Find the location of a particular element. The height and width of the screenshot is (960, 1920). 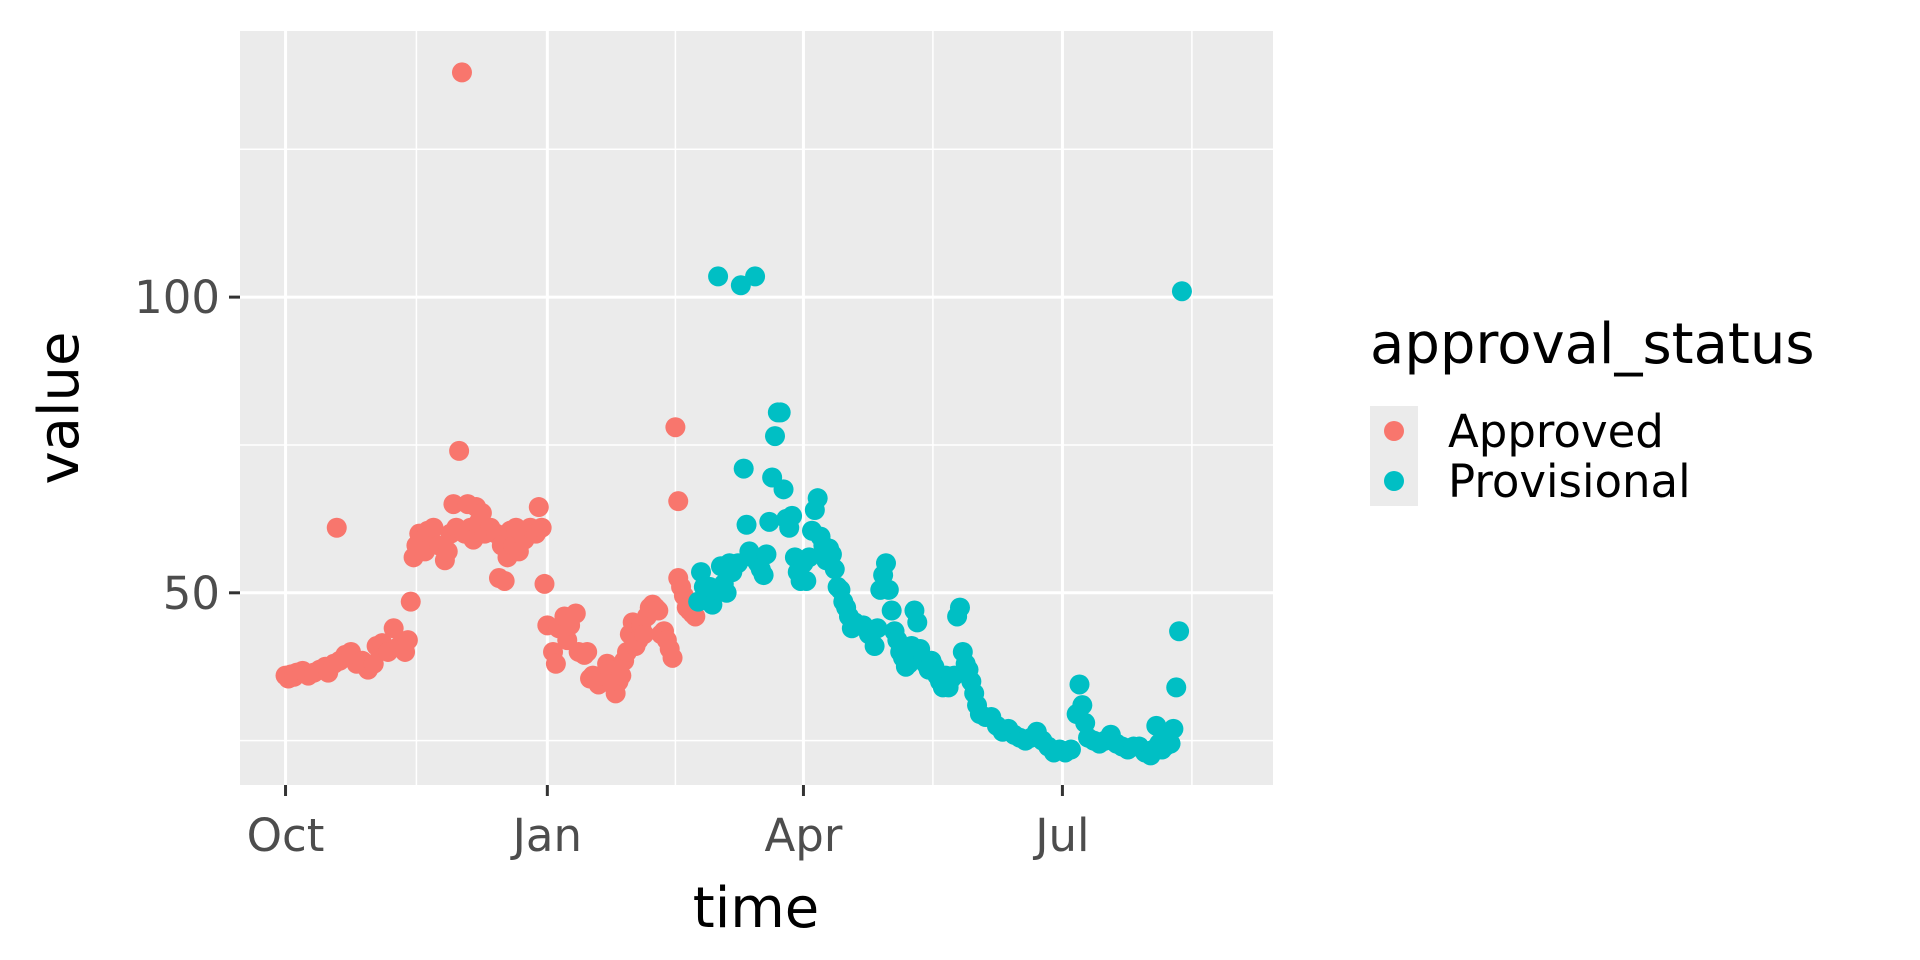

legend-label-approved: Approved is located at coordinates (1556, 431).